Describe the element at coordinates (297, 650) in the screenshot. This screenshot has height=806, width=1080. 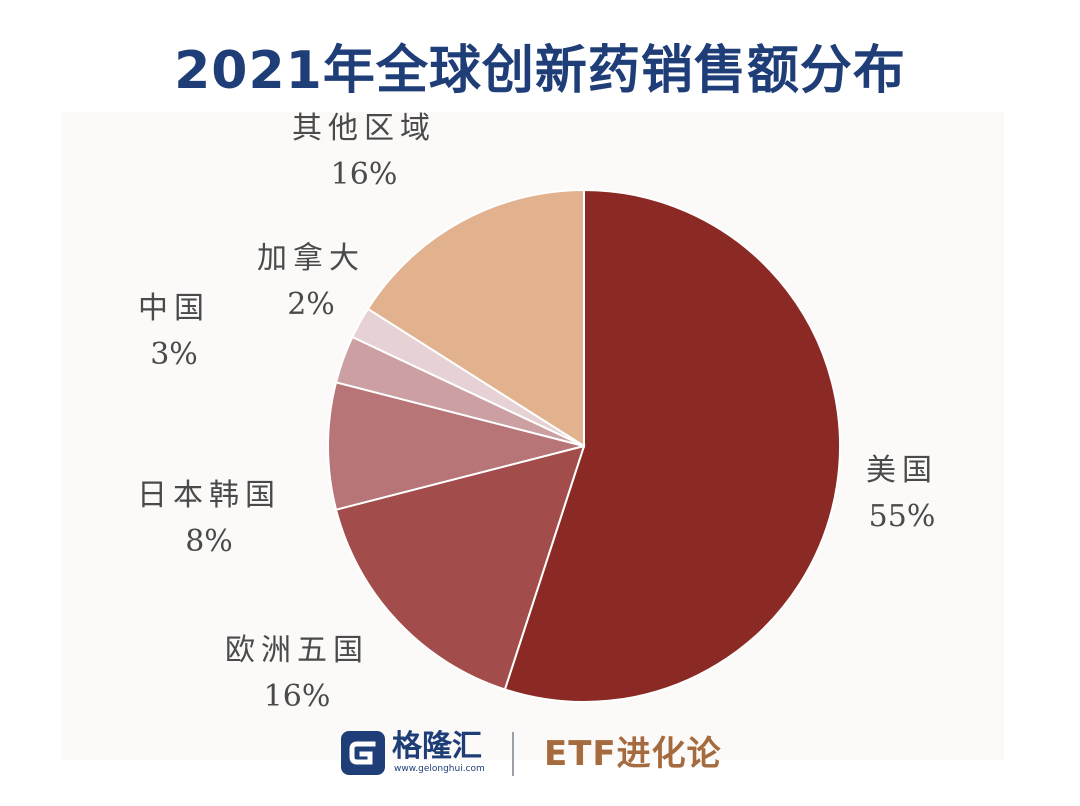
I see `slice-name-label-2: 欧洲五国` at that location.